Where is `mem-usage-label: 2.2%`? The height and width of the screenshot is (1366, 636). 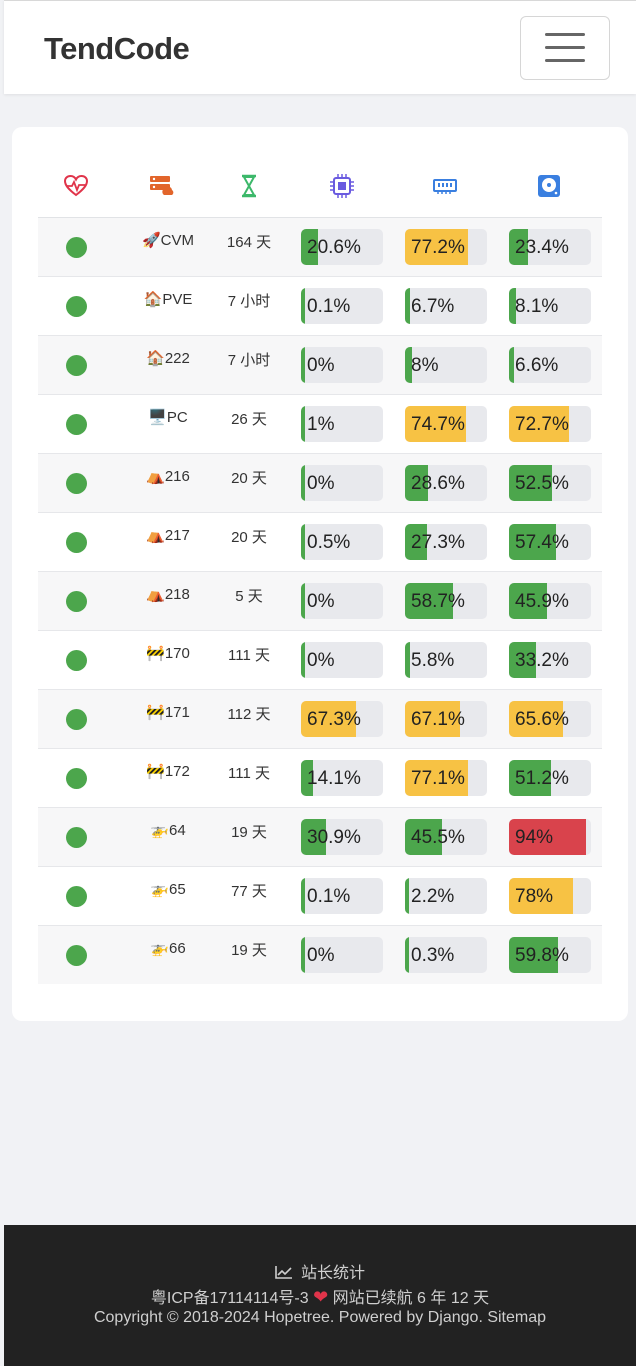 mem-usage-label: 2.2% is located at coordinates (433, 896).